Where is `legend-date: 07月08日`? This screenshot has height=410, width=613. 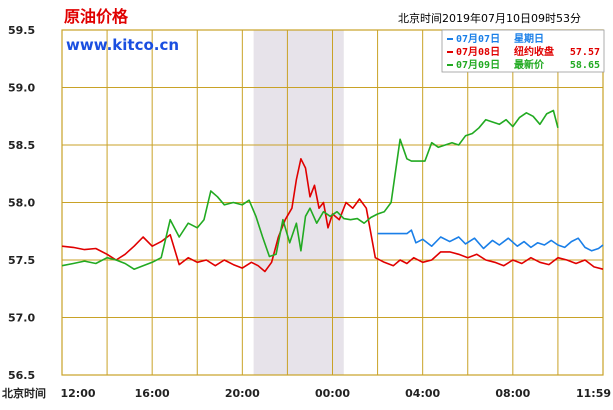 legend-date: 07月08日 is located at coordinates (478, 52).